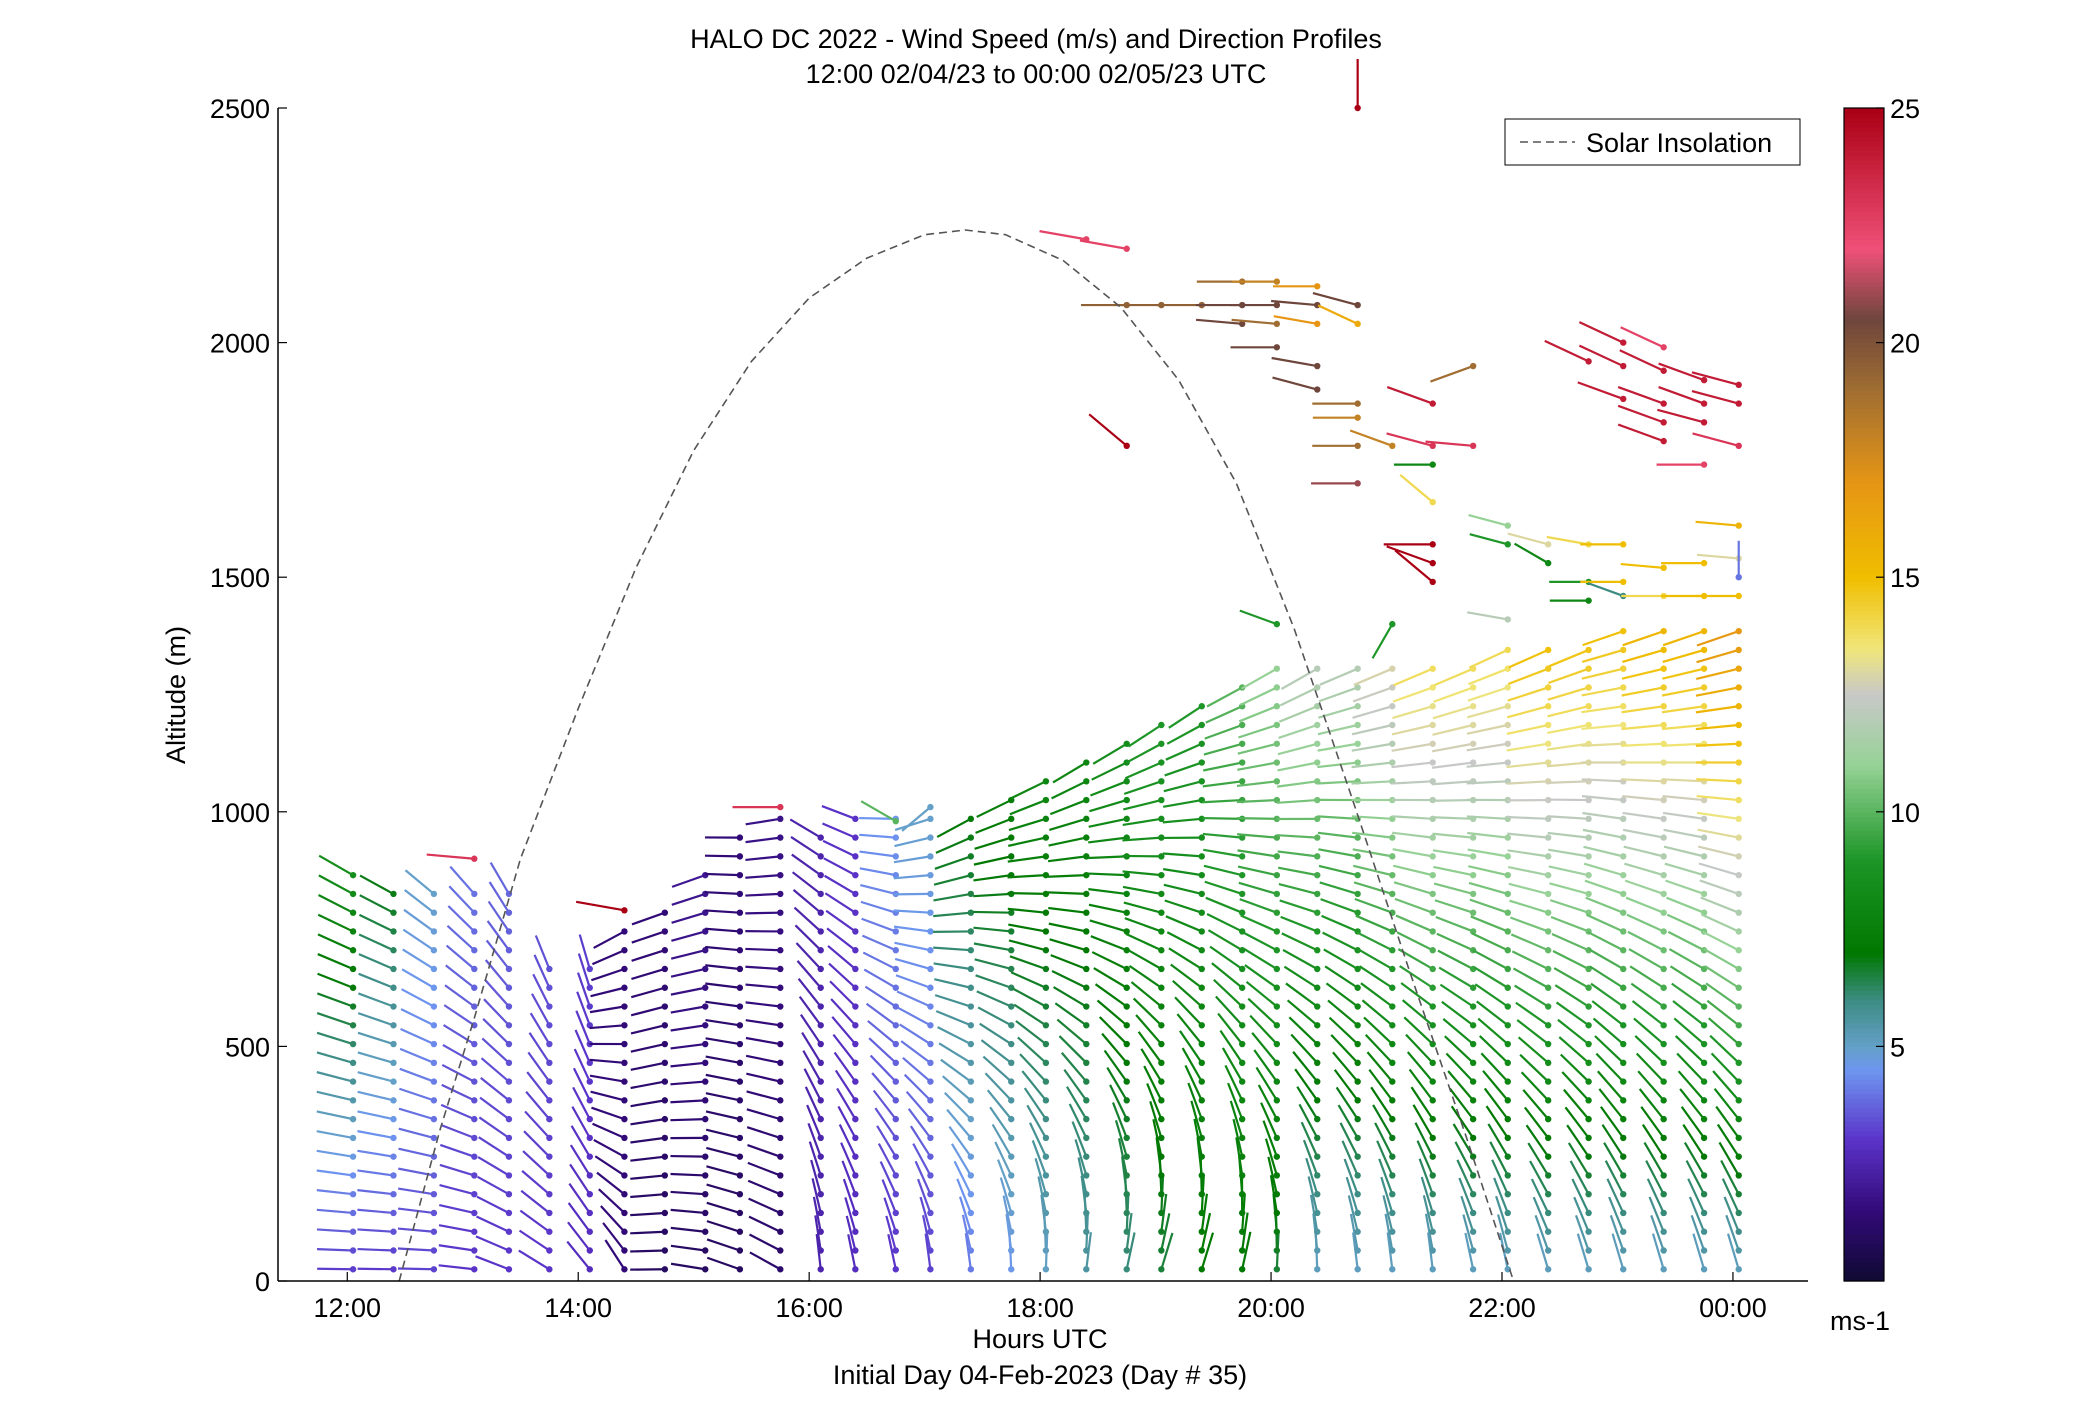  What do you see at coordinates (1040, 1297) in the screenshot?
I see `x-axis-ticks: 12:00 14:00 16:00 18:00 20:00 22:00 00:00` at bounding box center [1040, 1297].